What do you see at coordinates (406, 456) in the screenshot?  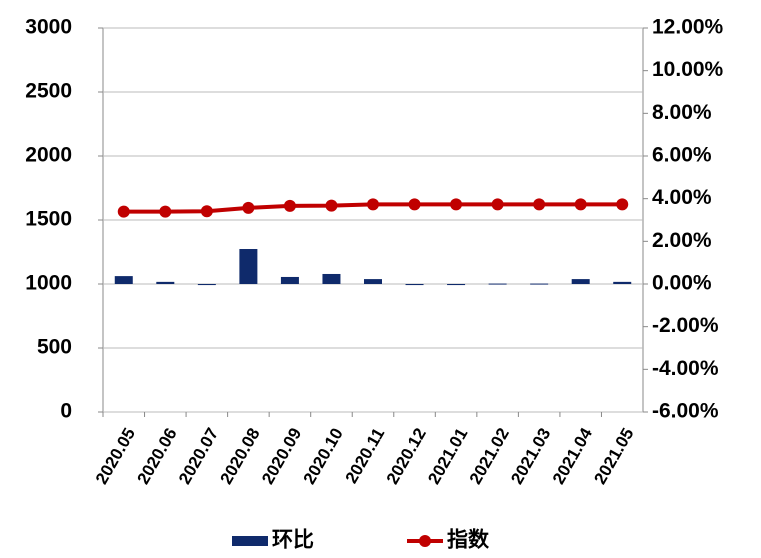 I see `x-tick-label: 2020.12` at bounding box center [406, 456].